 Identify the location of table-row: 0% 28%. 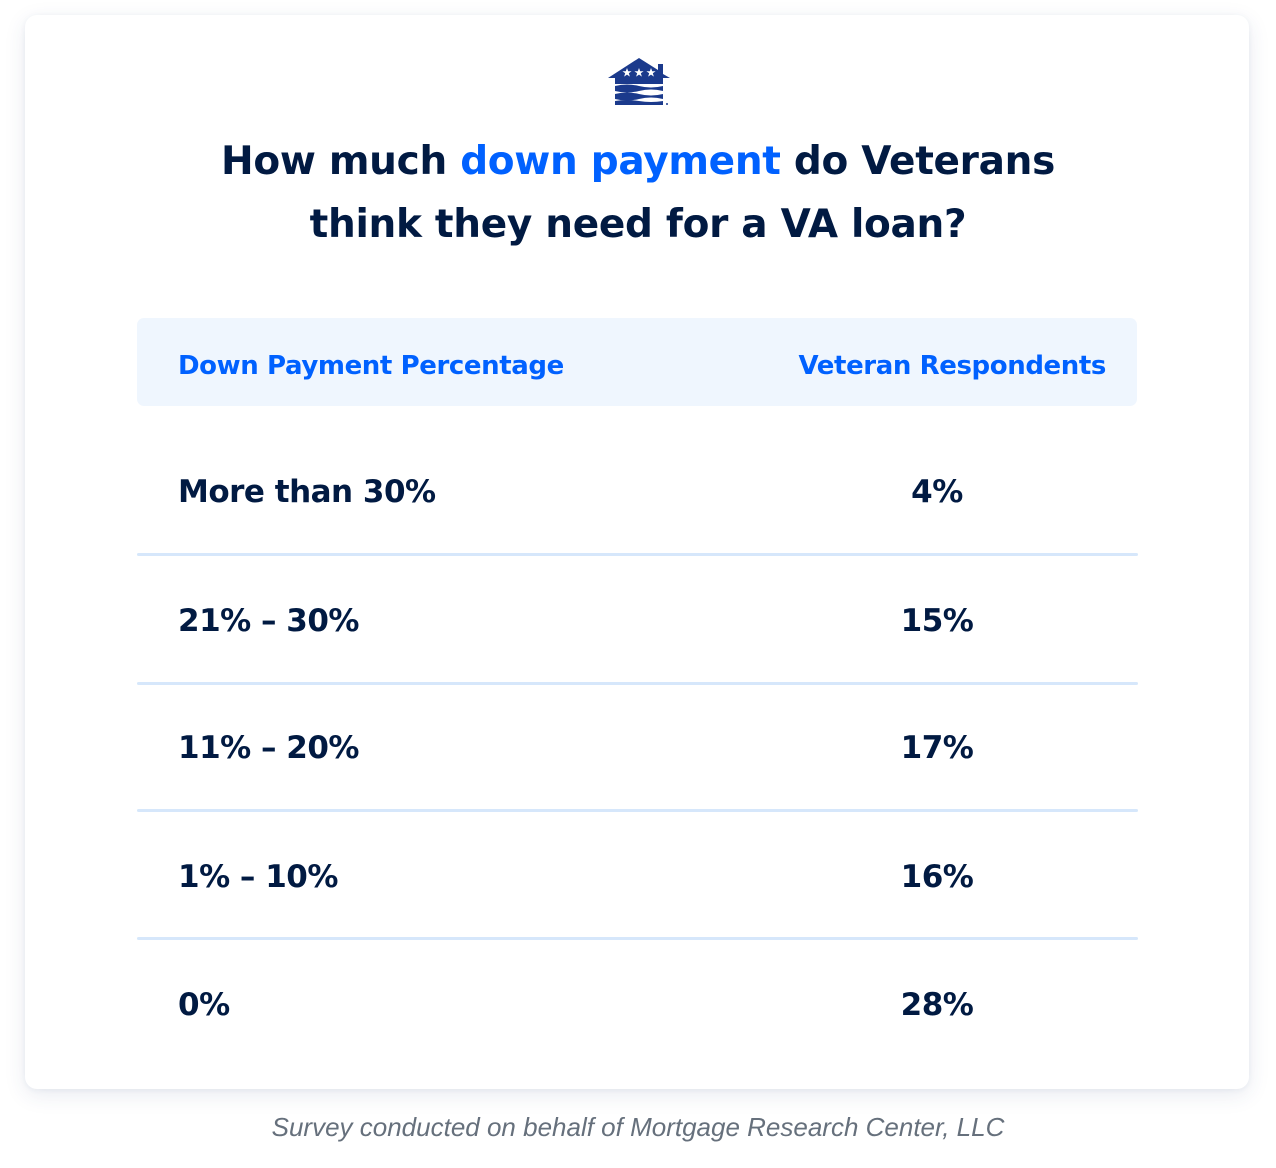
(637, 1005).